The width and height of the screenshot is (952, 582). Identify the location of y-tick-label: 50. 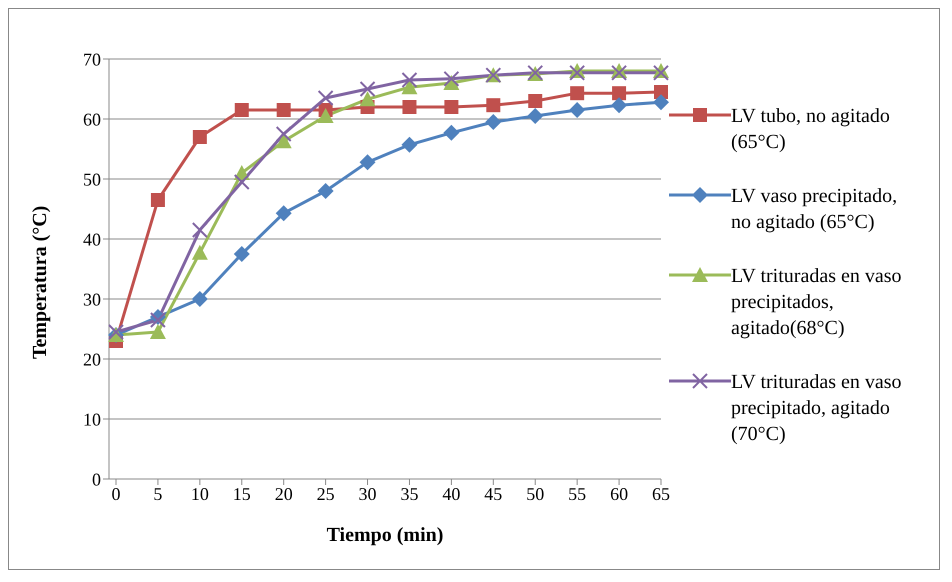
(92, 179).